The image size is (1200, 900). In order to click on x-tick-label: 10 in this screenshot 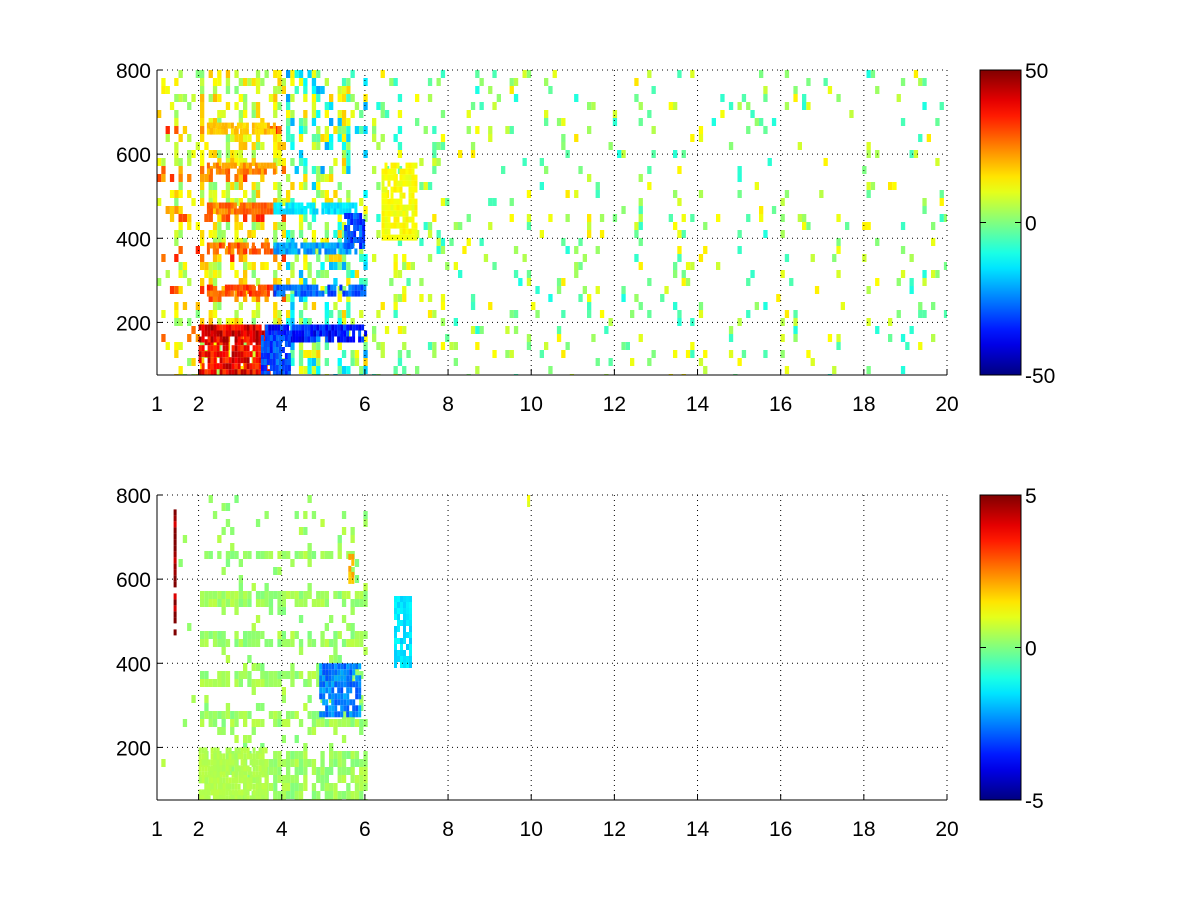, I will do `click(531, 829)`.